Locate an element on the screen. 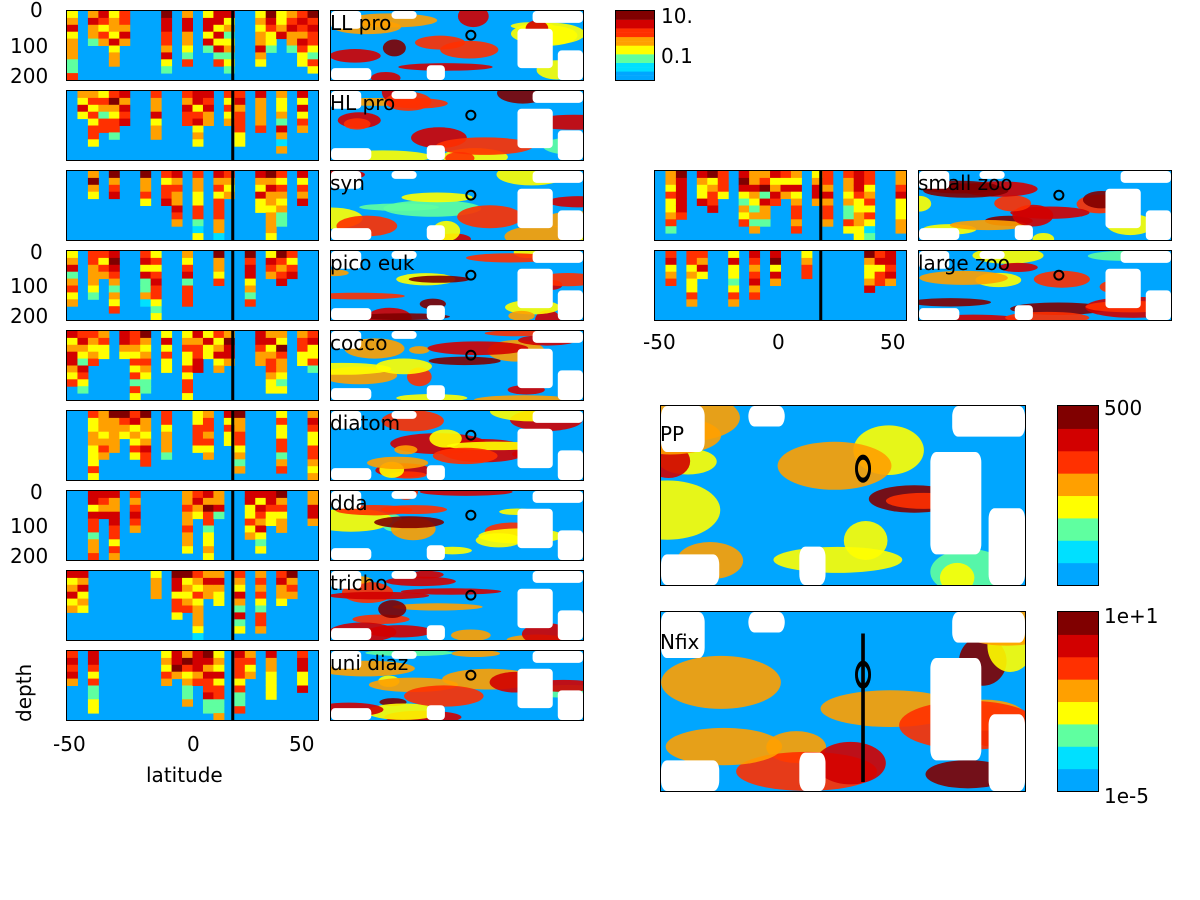 The width and height of the screenshot is (1200, 900). pico-euk-depth-section is located at coordinates (192, 285).